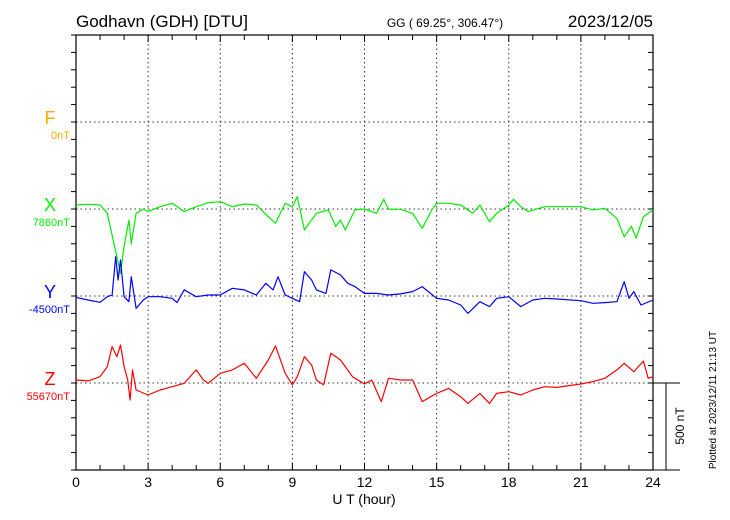 The width and height of the screenshot is (730, 520). What do you see at coordinates (76, 482) in the screenshot?
I see `x-tick-label: 0` at bounding box center [76, 482].